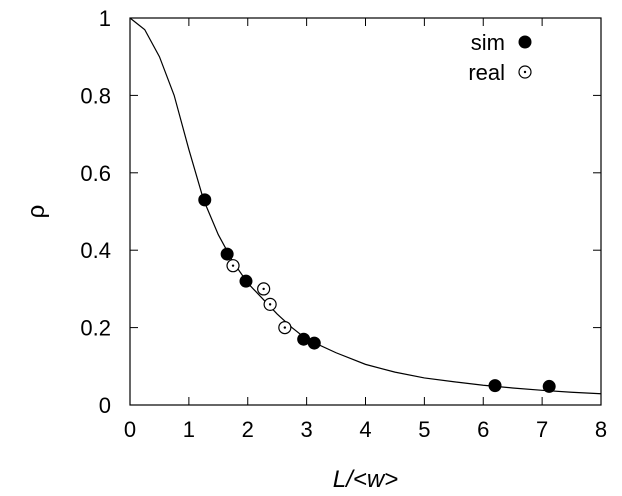 The height and width of the screenshot is (496, 622). I want to click on y-axis-label: ρ, so click(36, 212).